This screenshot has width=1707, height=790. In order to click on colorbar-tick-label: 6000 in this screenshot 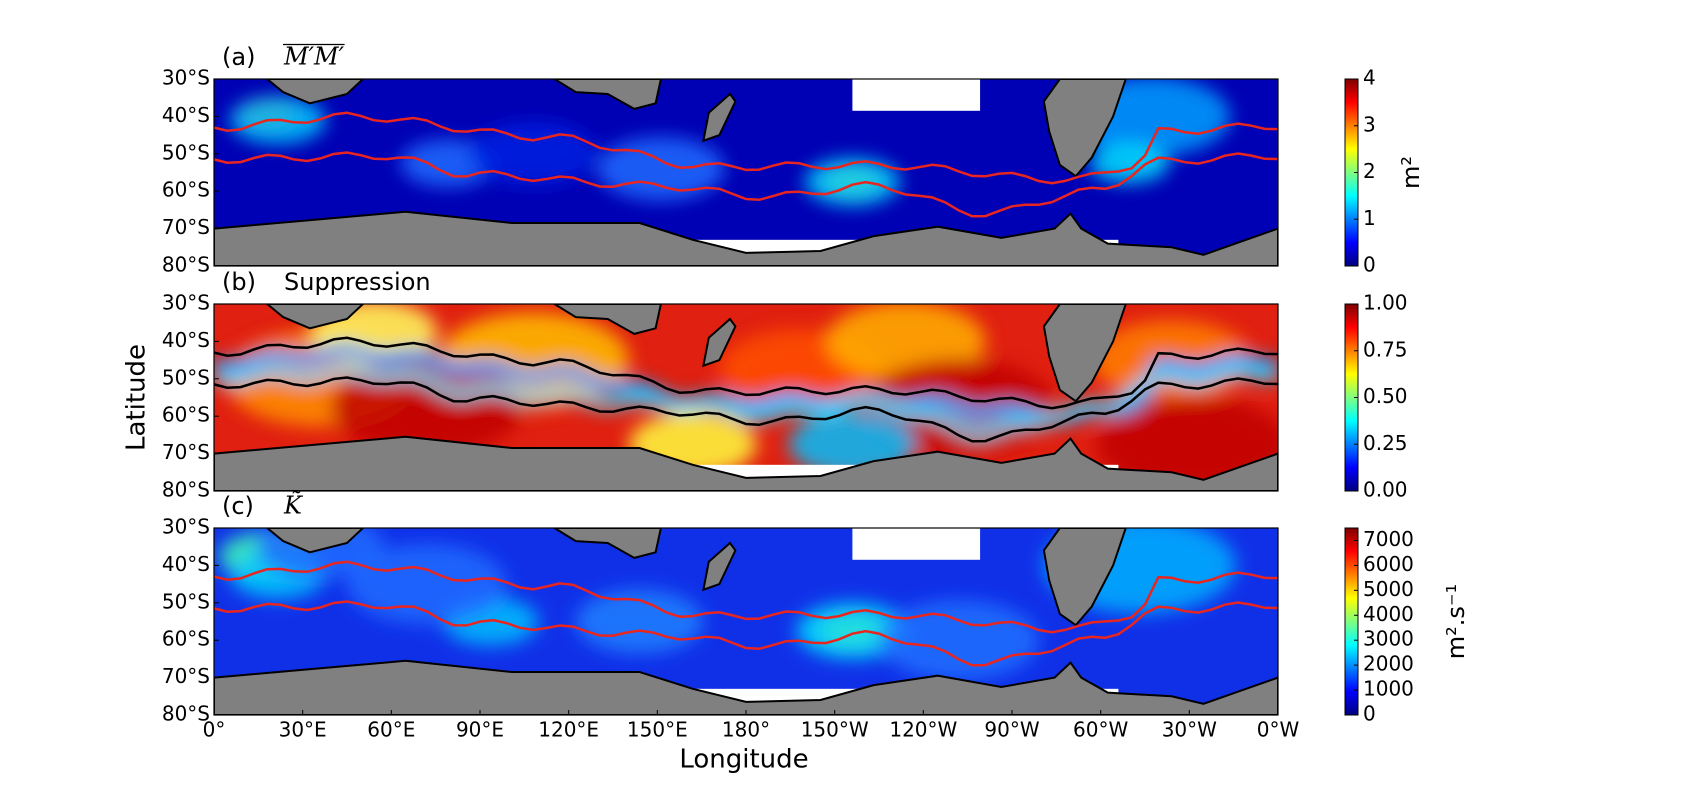, I will do `click(1388, 564)`.